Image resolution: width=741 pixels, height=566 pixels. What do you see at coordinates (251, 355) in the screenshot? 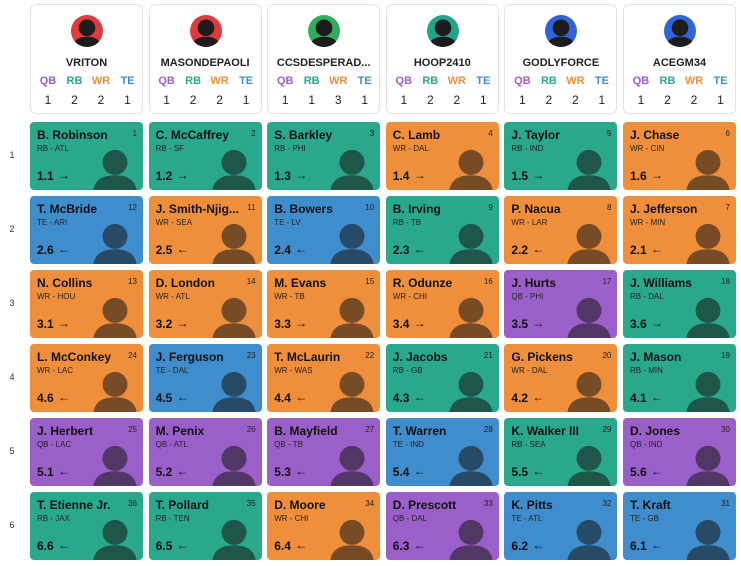
I see `pick-number: 23` at bounding box center [251, 355].